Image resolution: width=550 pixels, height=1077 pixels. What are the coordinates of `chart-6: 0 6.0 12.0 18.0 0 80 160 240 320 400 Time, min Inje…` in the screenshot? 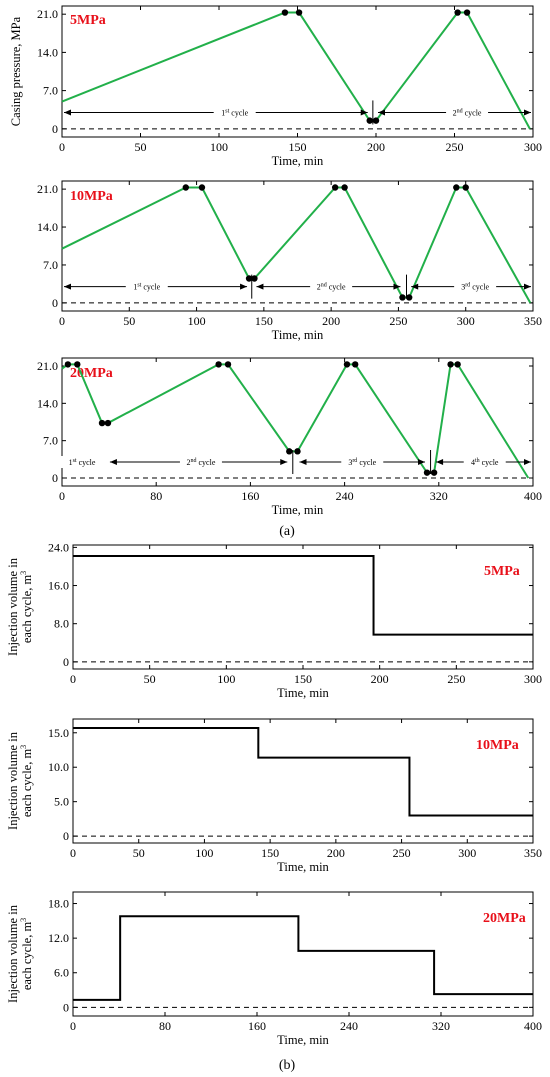 It's located at (274, 969).